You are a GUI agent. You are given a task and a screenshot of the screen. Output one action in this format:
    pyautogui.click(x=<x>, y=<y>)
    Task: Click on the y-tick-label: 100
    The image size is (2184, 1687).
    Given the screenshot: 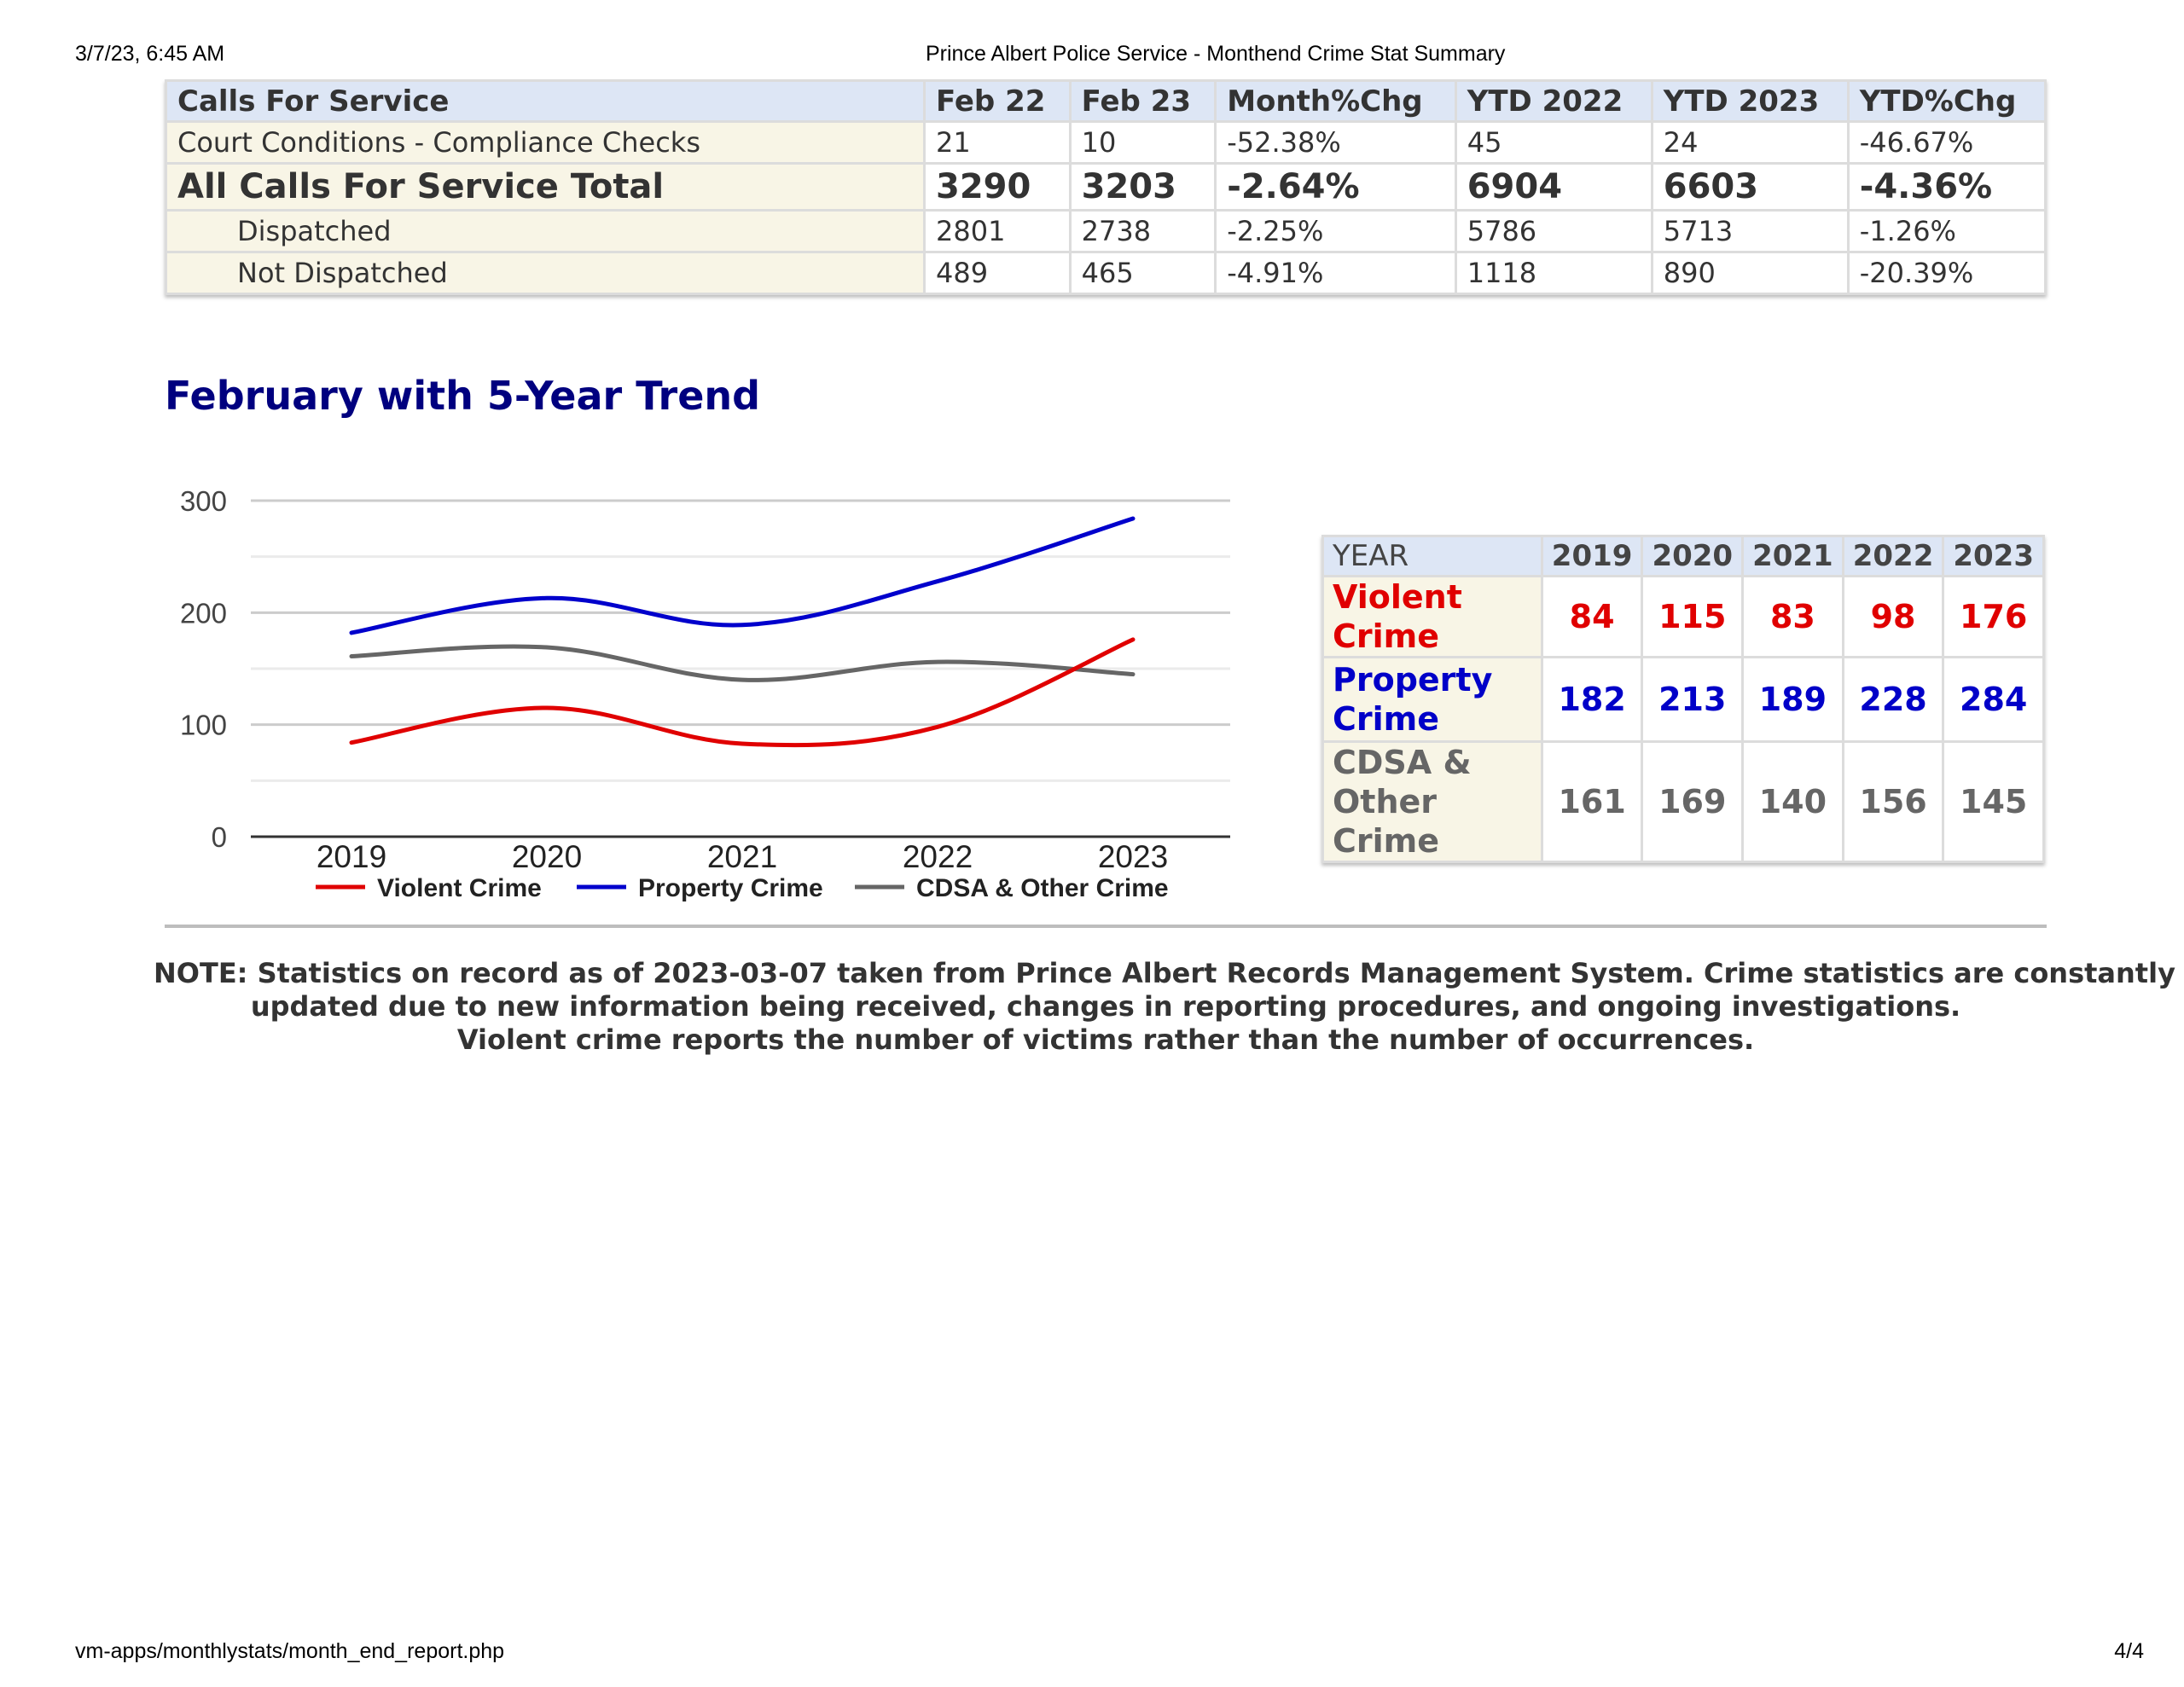 What is the action you would take?
    pyautogui.click(x=203, y=725)
    